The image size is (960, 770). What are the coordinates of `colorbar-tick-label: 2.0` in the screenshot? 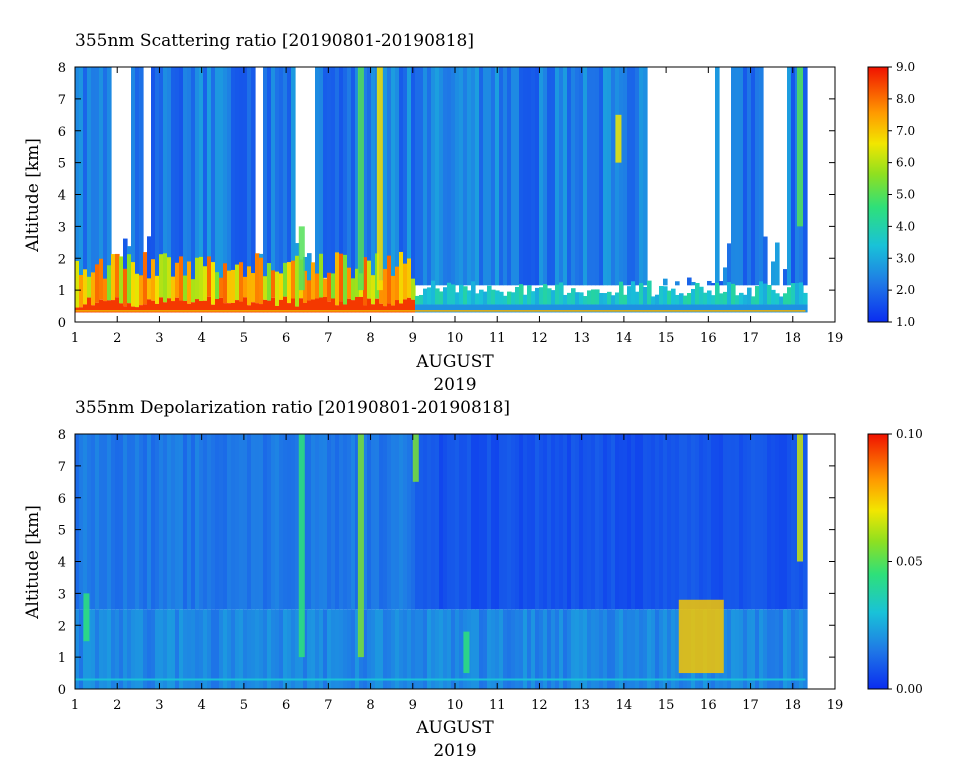 It's located at (905, 290).